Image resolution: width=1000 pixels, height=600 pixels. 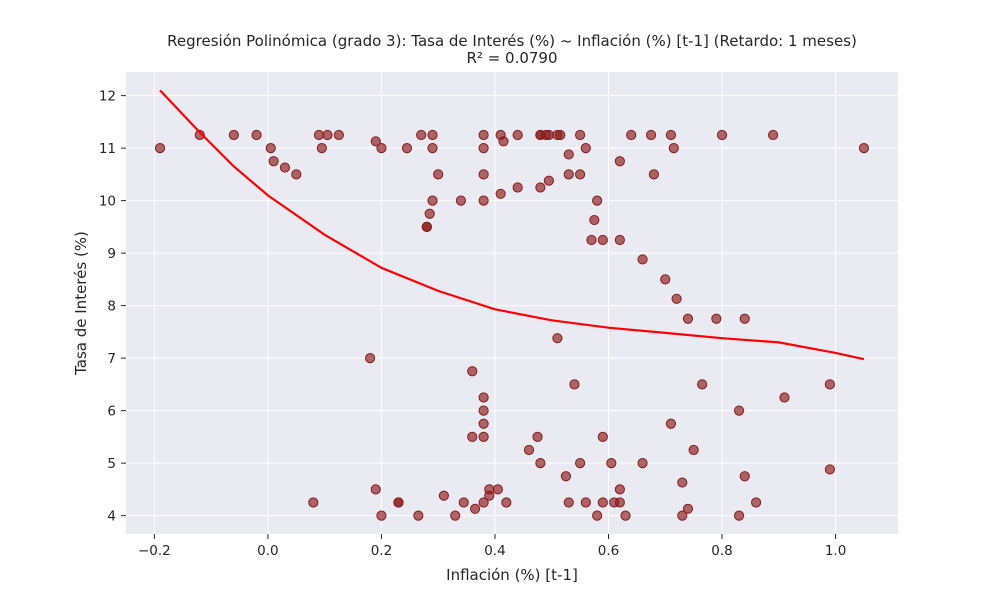 I want to click on x-tick-label: 0.2, so click(x=381, y=551).